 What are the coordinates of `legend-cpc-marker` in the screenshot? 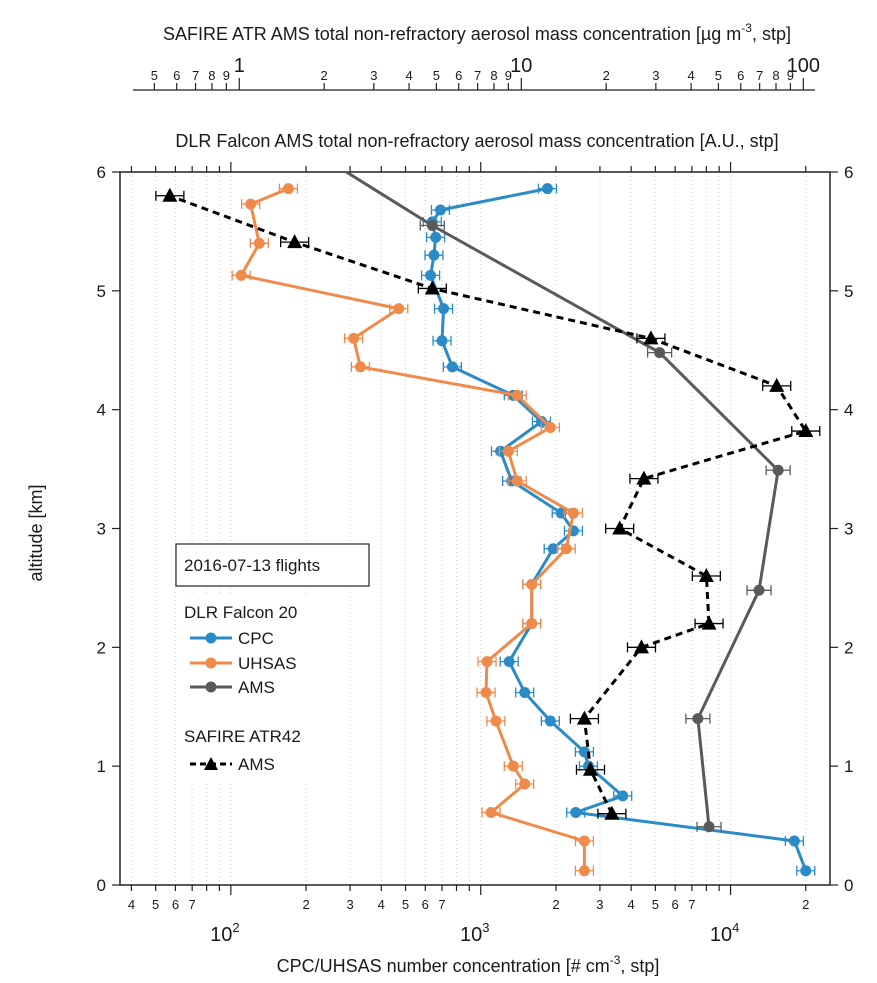 It's located at (211, 638).